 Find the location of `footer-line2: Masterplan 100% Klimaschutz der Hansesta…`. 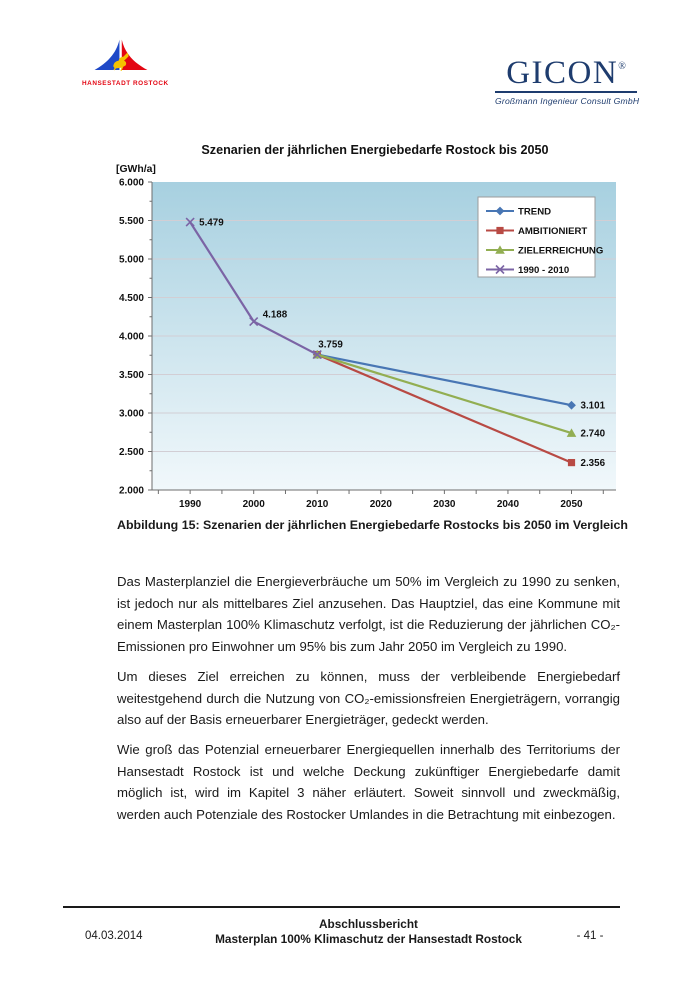

footer-line2: Masterplan 100% Klimaschutz der Hansesta… is located at coordinates (368, 939).